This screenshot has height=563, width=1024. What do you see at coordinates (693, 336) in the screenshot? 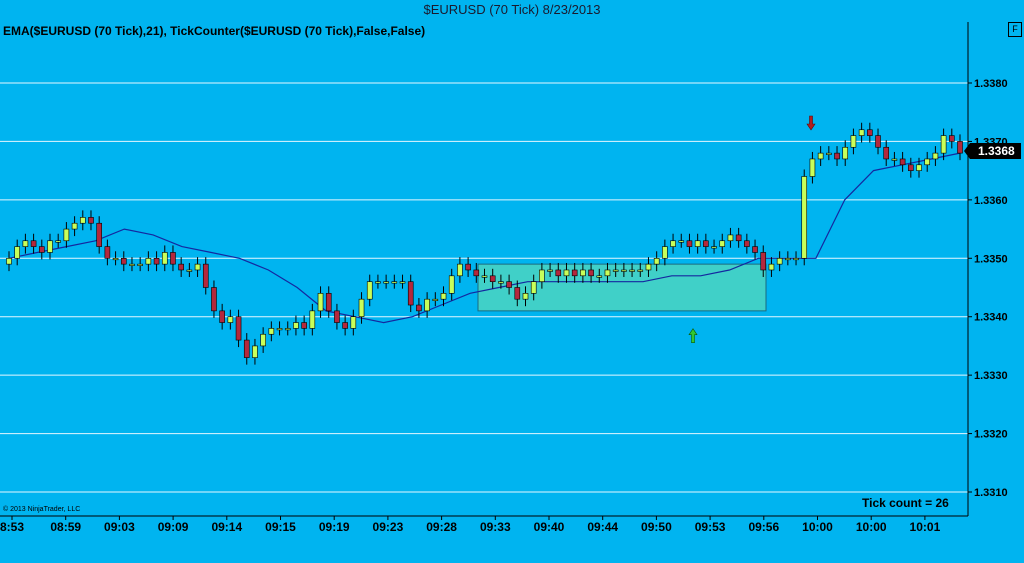
I see `up-arrow-icon` at bounding box center [693, 336].